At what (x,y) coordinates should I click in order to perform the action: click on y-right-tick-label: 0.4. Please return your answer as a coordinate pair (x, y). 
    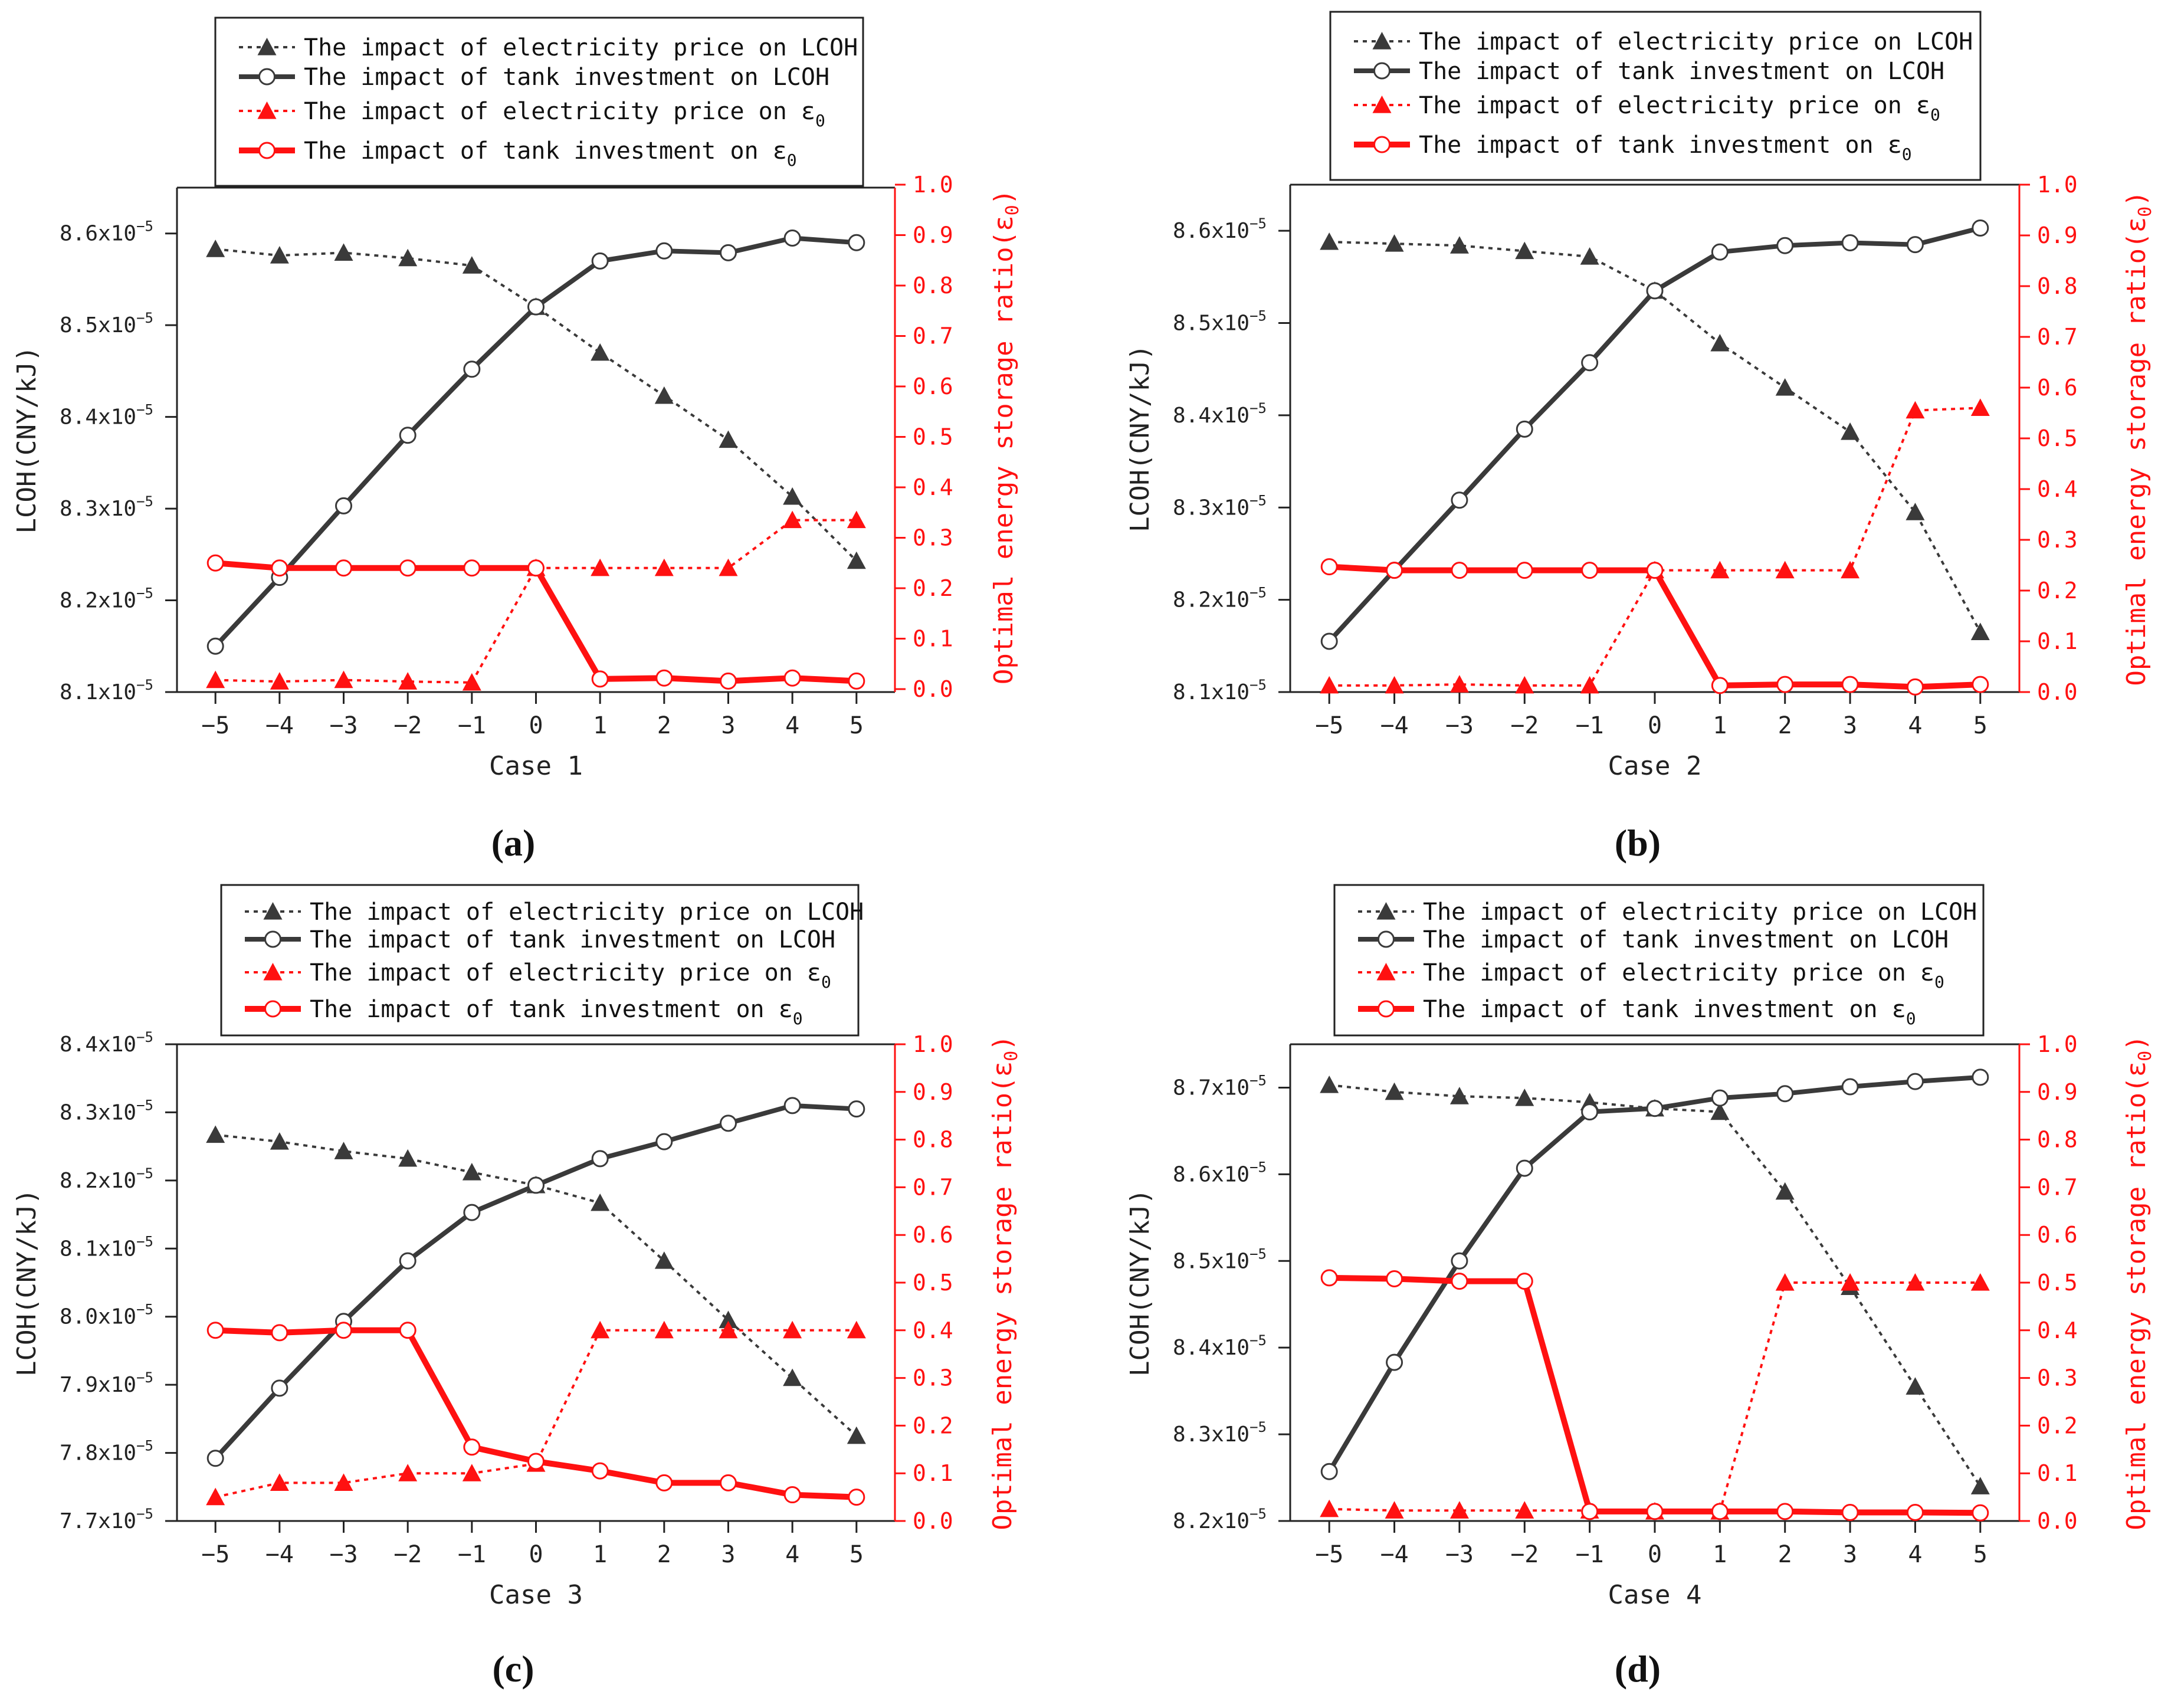
    Looking at the image, I should click on (2057, 489).